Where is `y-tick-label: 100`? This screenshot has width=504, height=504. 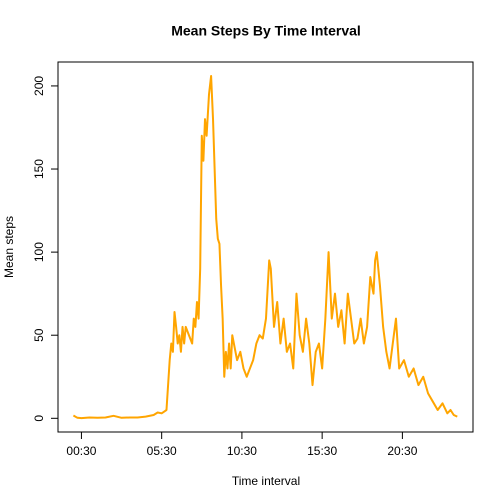 y-tick-label: 100 is located at coordinates (39, 252).